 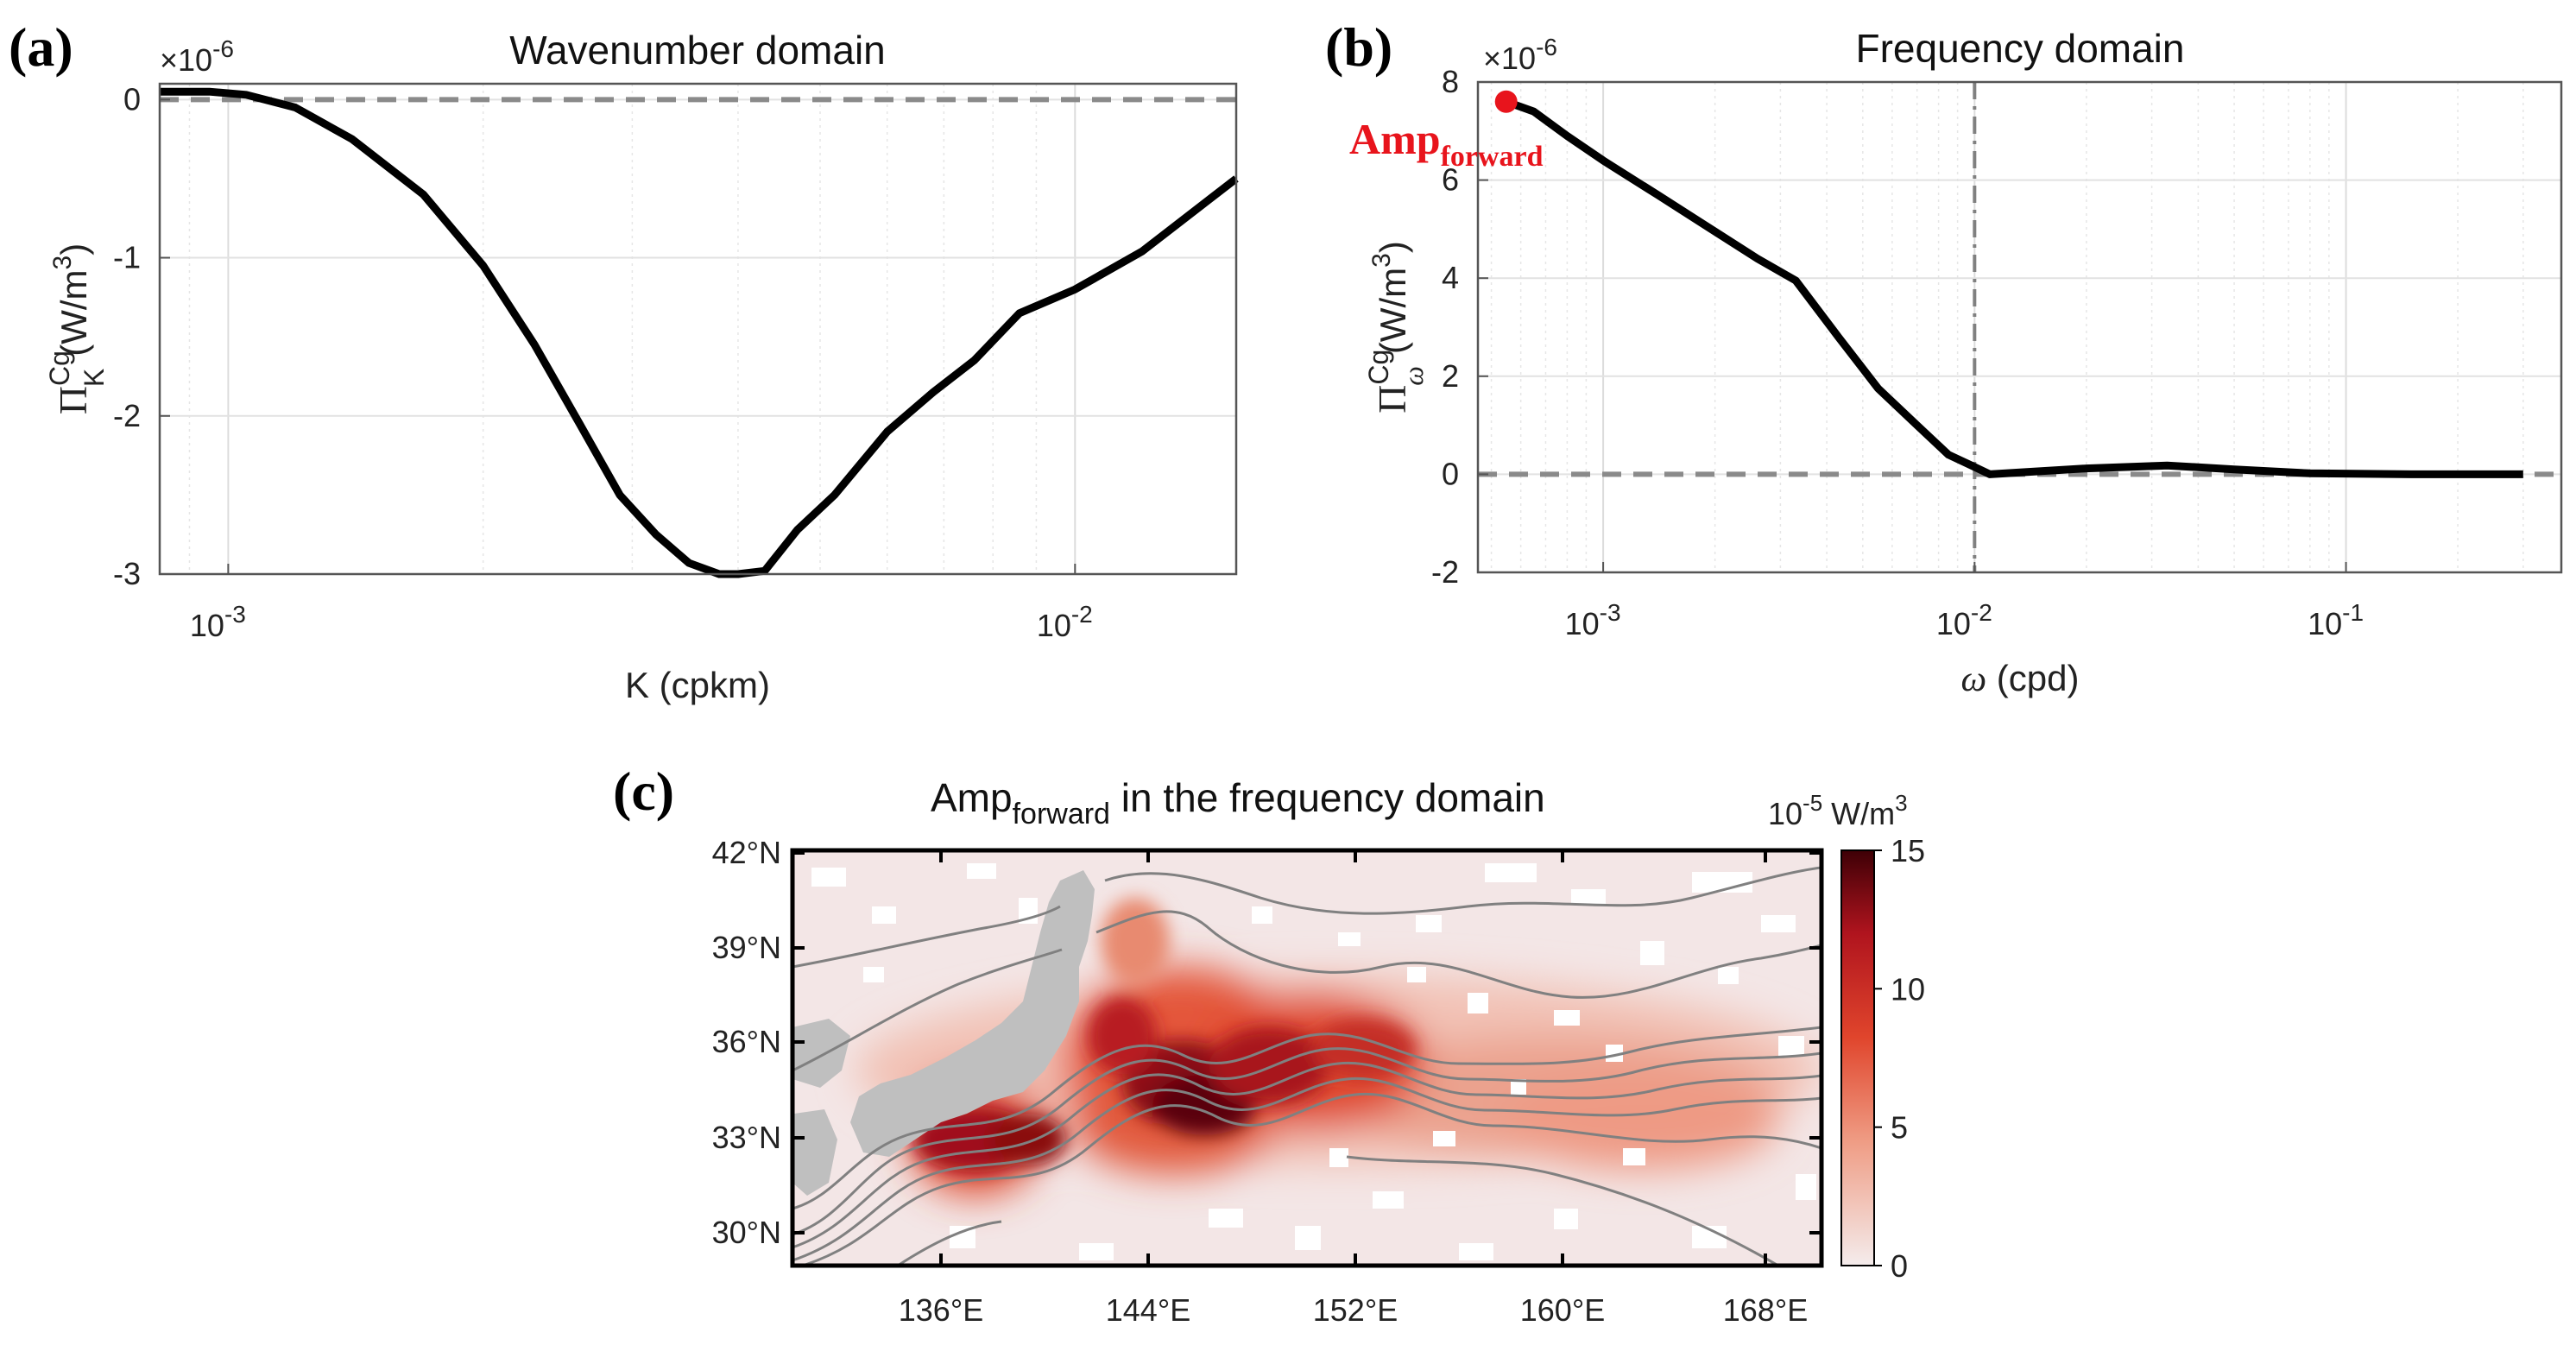 What do you see at coordinates (218, 622) in the screenshot?
I see `panel-a-x-tick-label: 10⁻³` at bounding box center [218, 622].